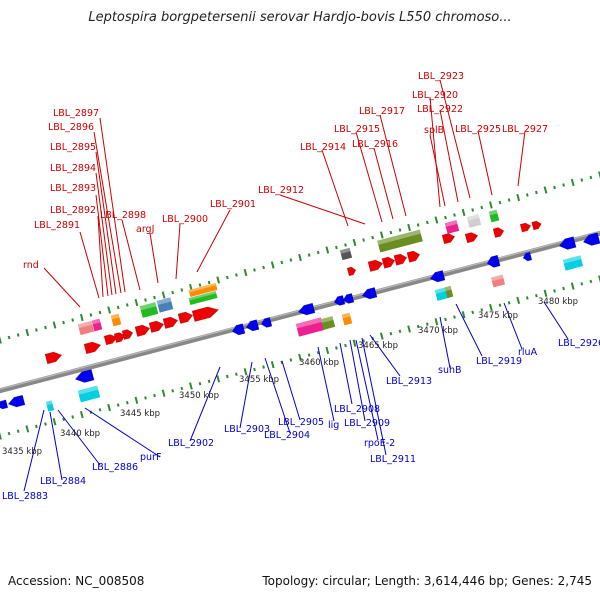 This screenshot has width=600, height=600. I want to click on forward-gene-label: splB, so click(434, 130).